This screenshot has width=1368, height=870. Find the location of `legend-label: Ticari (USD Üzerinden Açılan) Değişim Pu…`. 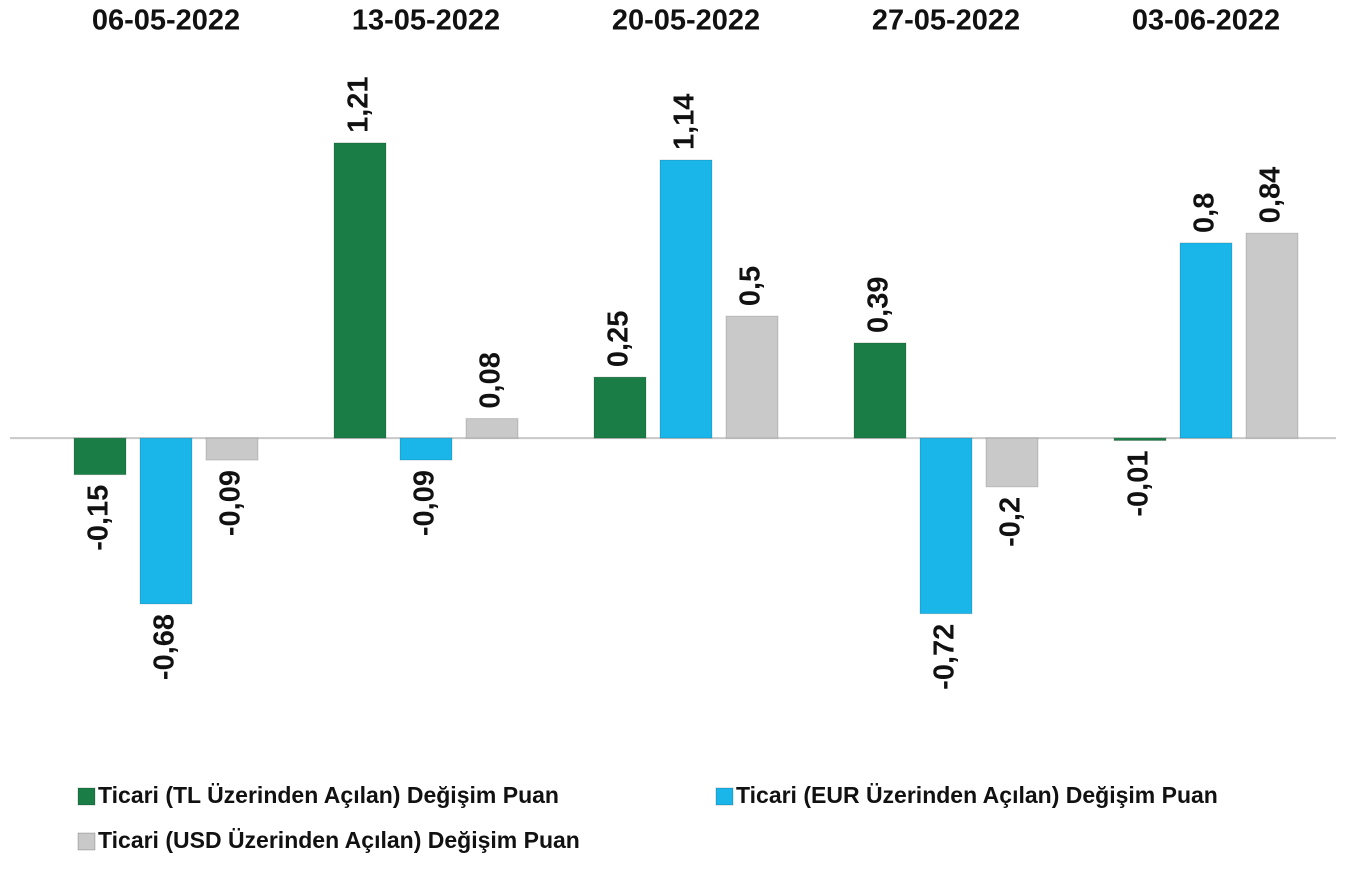

legend-label: Ticari (USD Üzerinden Açılan) Değişim Pu… is located at coordinates (339, 840).